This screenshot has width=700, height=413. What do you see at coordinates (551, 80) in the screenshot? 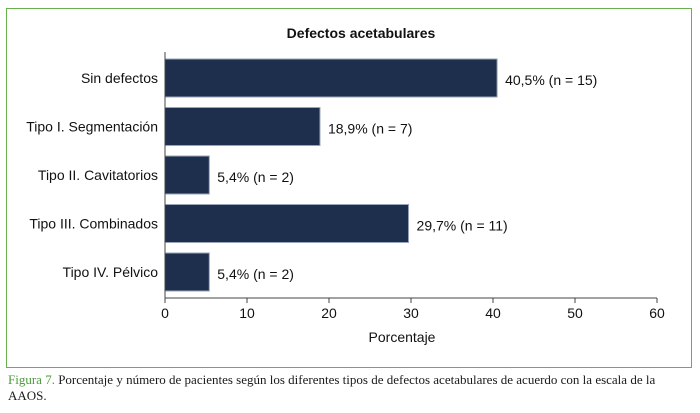
I see `data-label: 40,5% (n = 15)` at bounding box center [551, 80].